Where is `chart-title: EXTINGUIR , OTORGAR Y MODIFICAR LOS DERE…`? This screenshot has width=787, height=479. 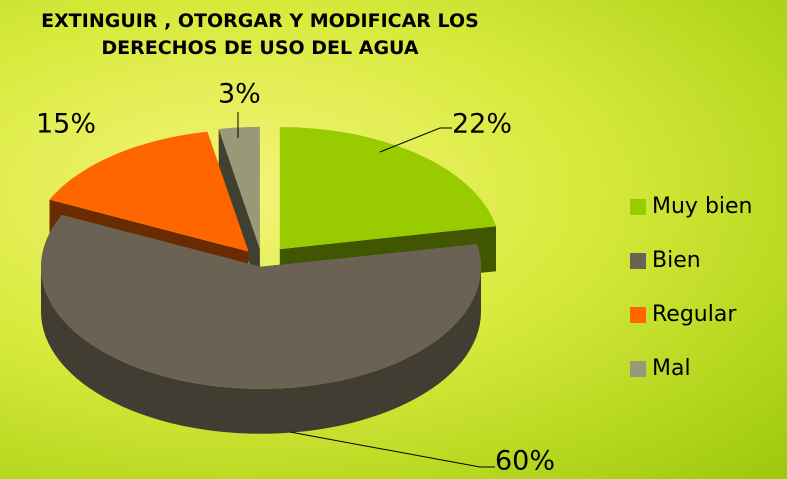 chart-title: EXTINGUIR , OTORGAR Y MODIFICAR LOS DERE… is located at coordinates (260, 34).